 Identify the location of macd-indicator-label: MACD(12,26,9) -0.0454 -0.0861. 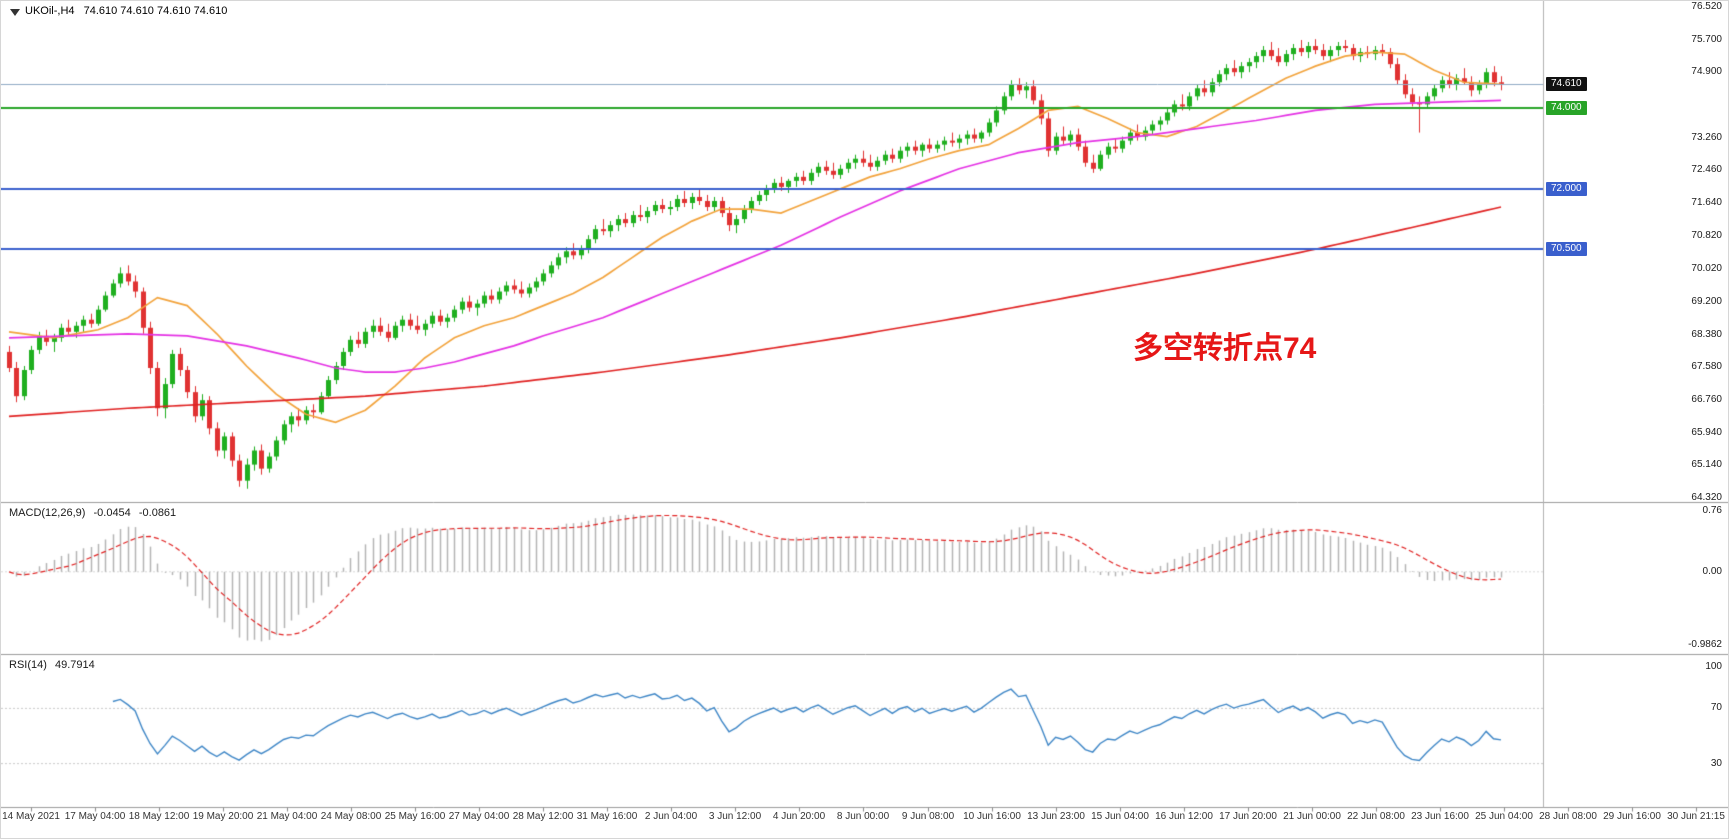
(95, 513).